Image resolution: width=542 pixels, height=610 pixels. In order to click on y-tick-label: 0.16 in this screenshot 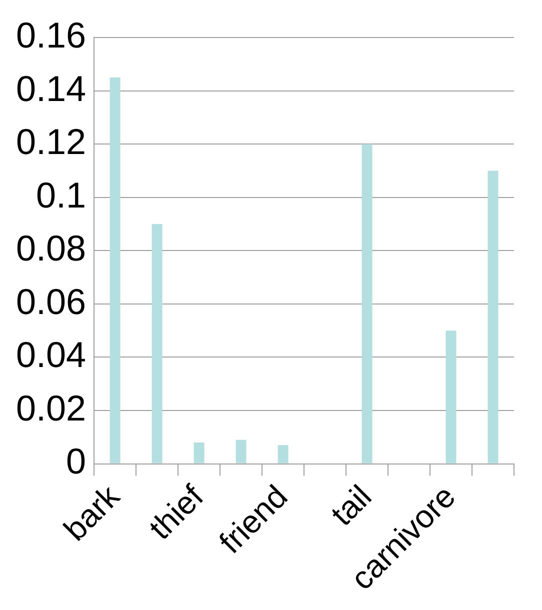, I will do `click(51, 35)`.